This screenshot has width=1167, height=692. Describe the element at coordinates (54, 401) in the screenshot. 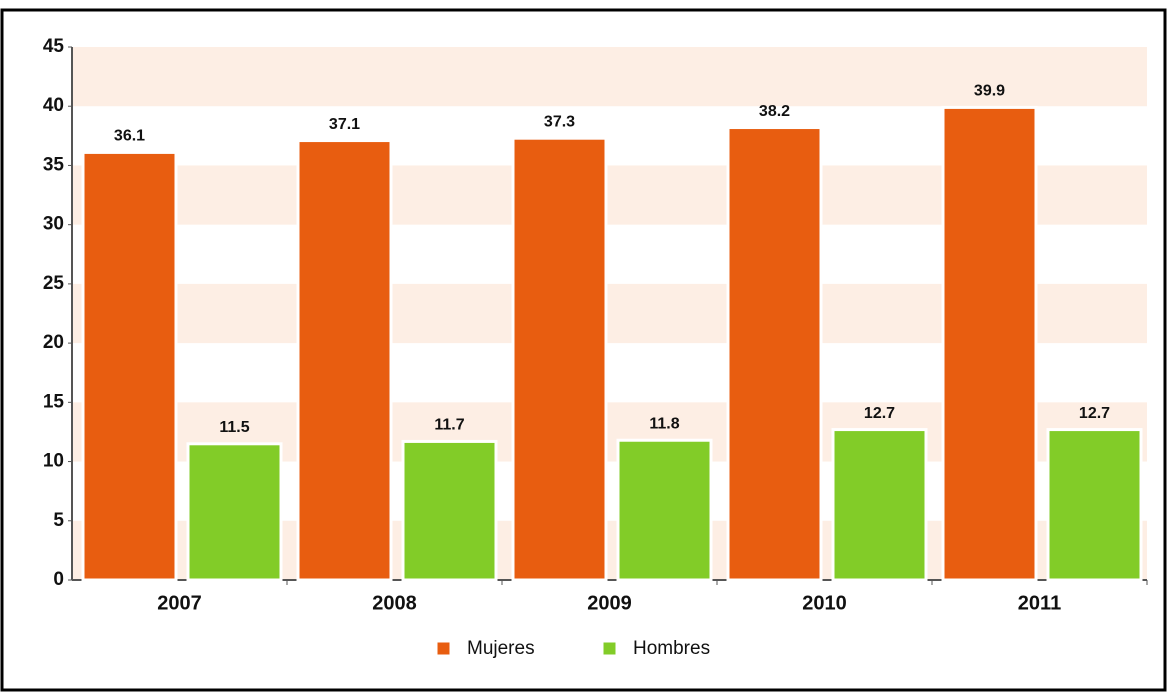

I see `y-tick-label: 15` at that location.